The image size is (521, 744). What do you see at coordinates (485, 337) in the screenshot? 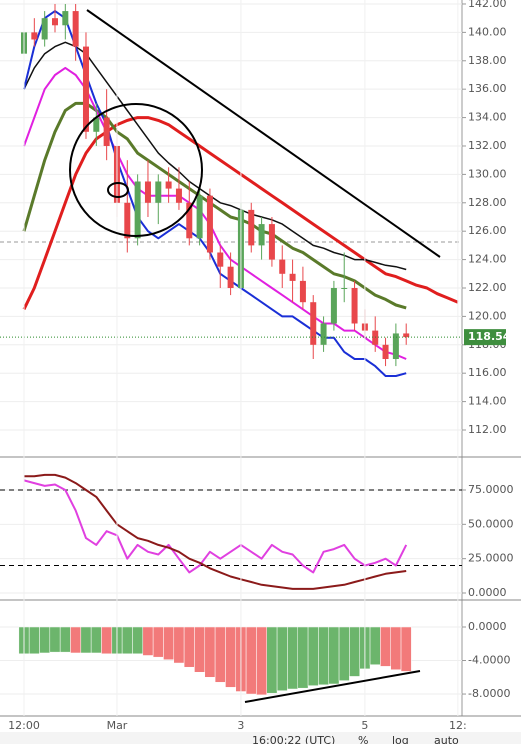
I see `last-price-box` at bounding box center [485, 337].